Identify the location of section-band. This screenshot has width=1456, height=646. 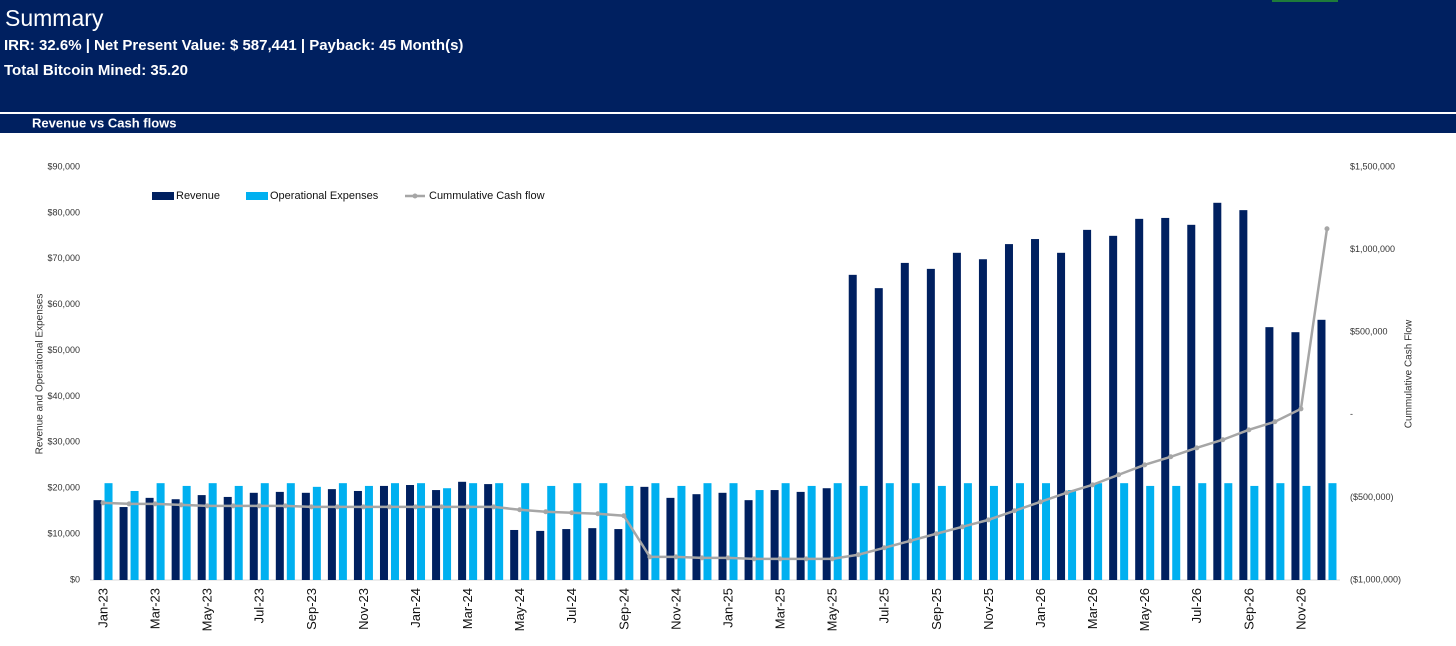
(728, 123).